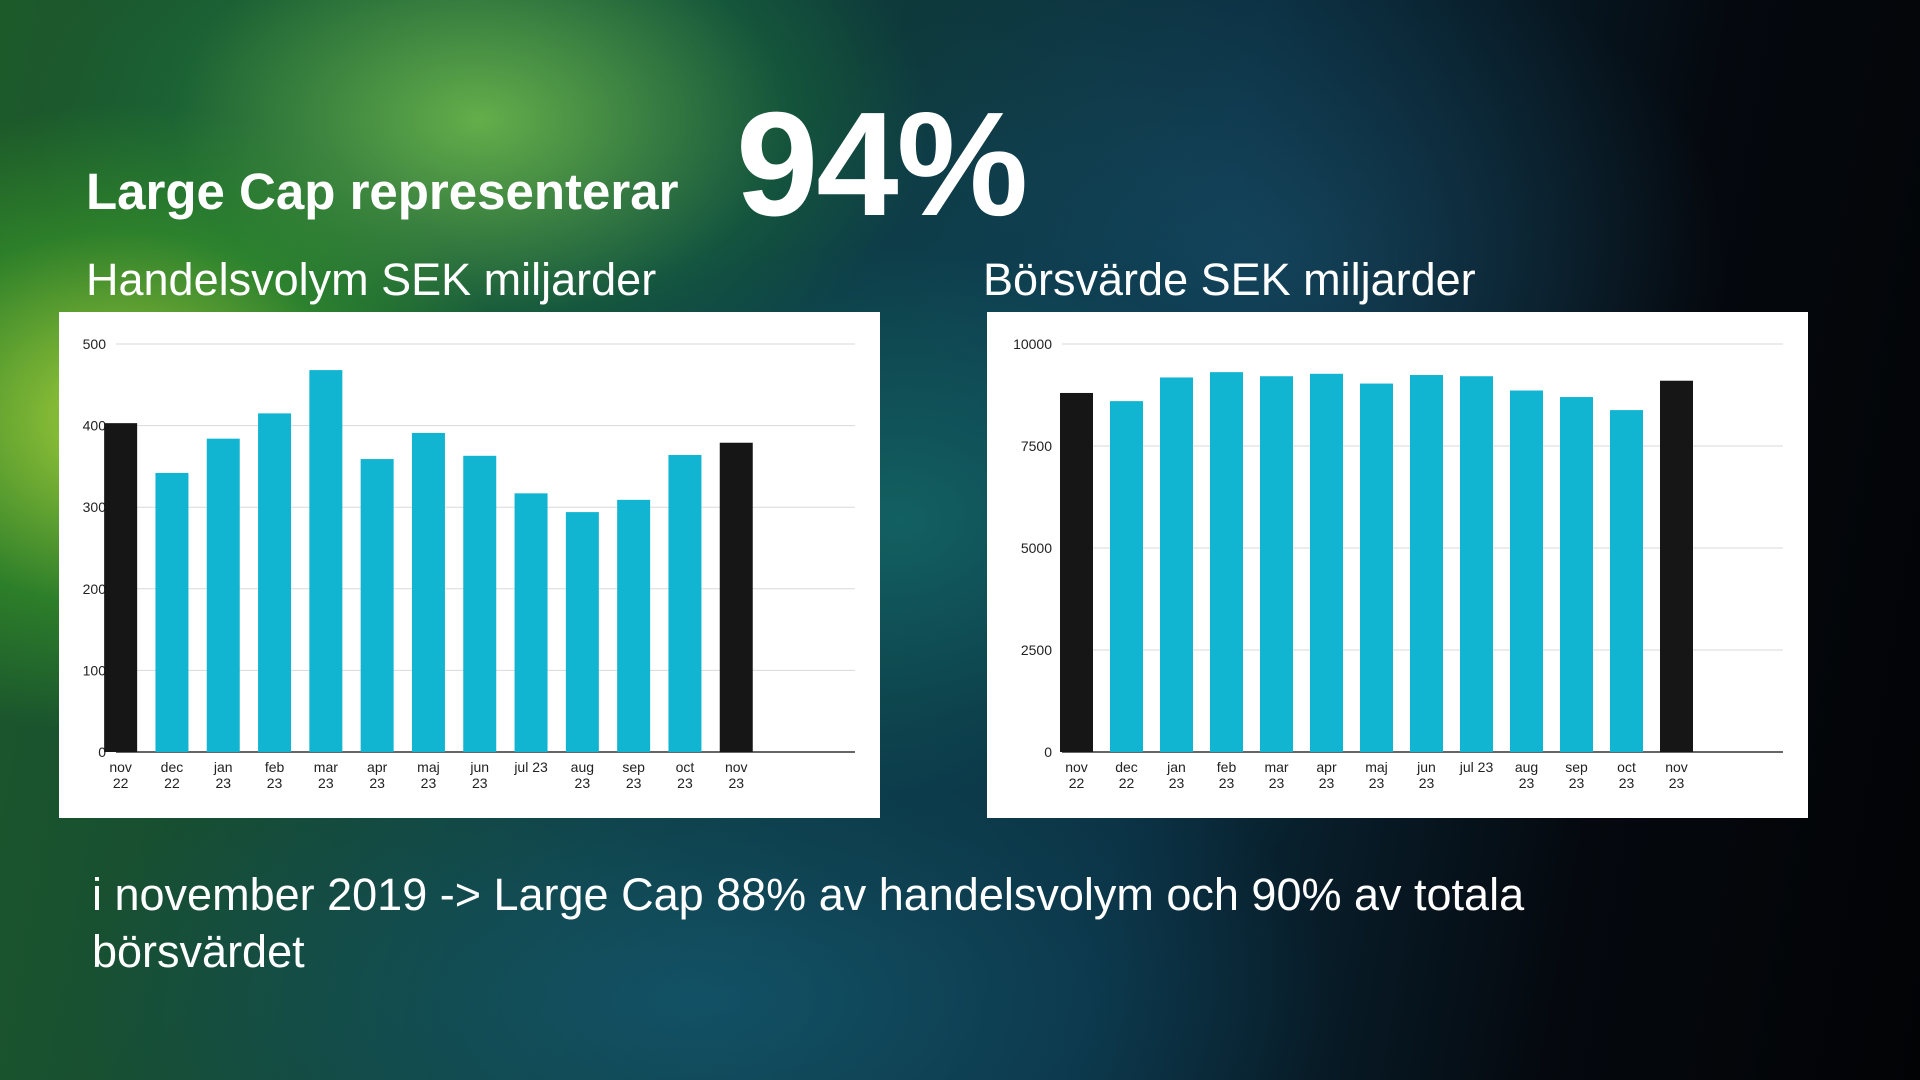 This screenshot has height=1080, width=1920. Describe the element at coordinates (382, 191) in the screenshot. I see `headline-text: Large Cap representerar` at that location.